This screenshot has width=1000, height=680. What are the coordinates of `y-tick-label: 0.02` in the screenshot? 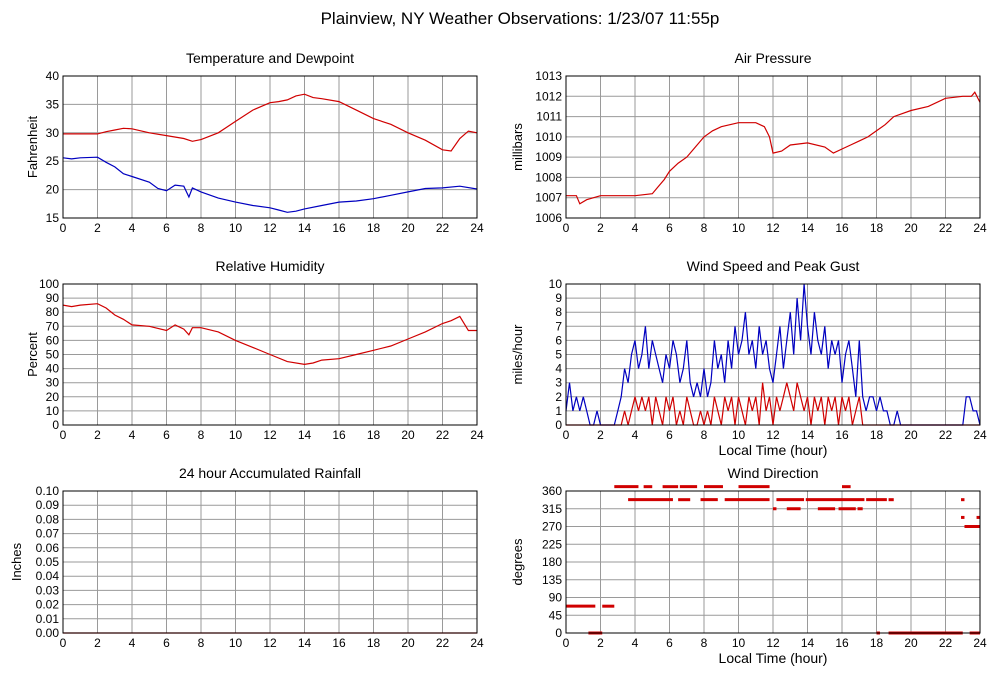 It's located at (48, 605).